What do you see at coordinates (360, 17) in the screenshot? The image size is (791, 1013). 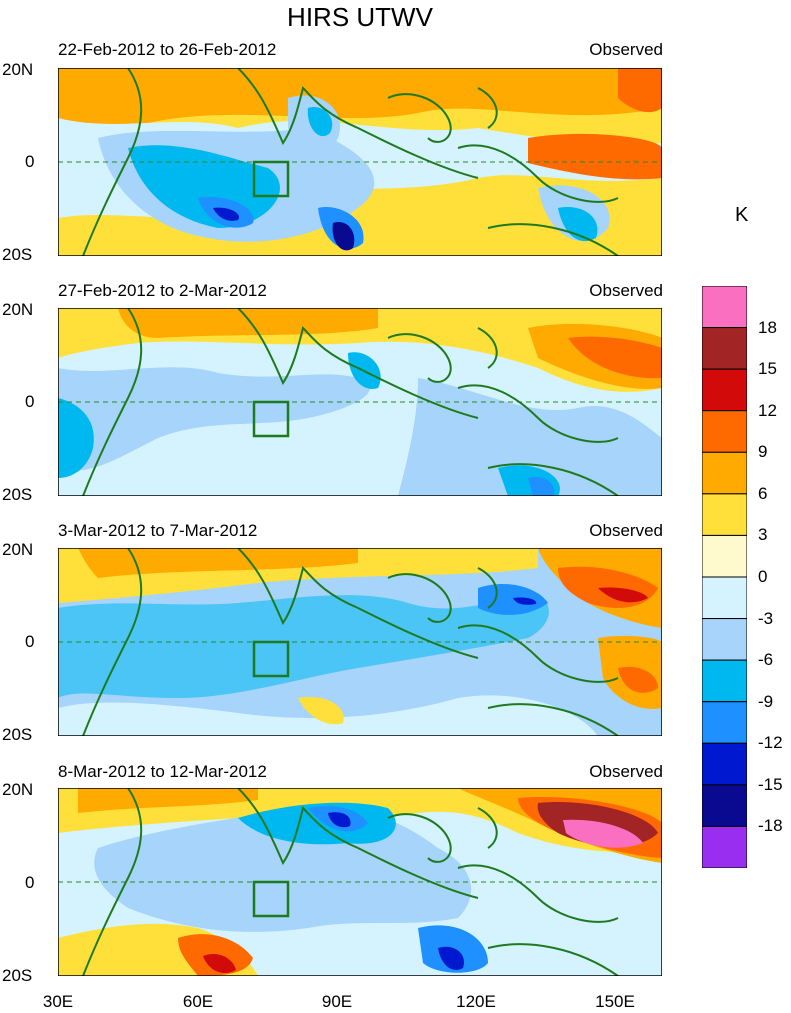 I see `map-title: HIRS UTWV` at bounding box center [360, 17].